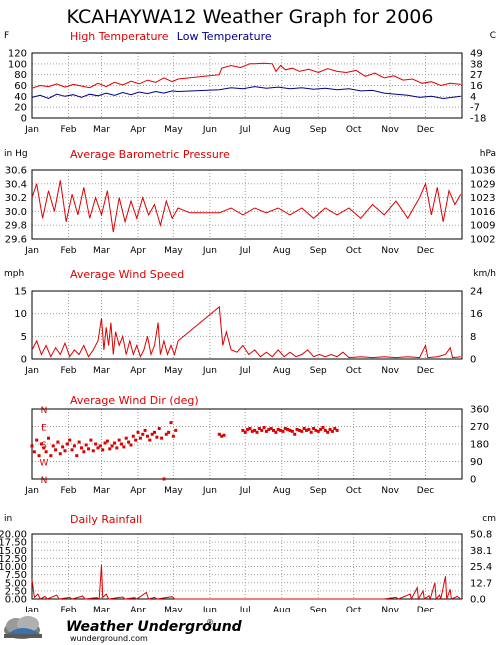 The height and width of the screenshot is (645, 500). What do you see at coordinates (31, 130) in the screenshot?
I see `month-tick-label: Jan` at bounding box center [31, 130].